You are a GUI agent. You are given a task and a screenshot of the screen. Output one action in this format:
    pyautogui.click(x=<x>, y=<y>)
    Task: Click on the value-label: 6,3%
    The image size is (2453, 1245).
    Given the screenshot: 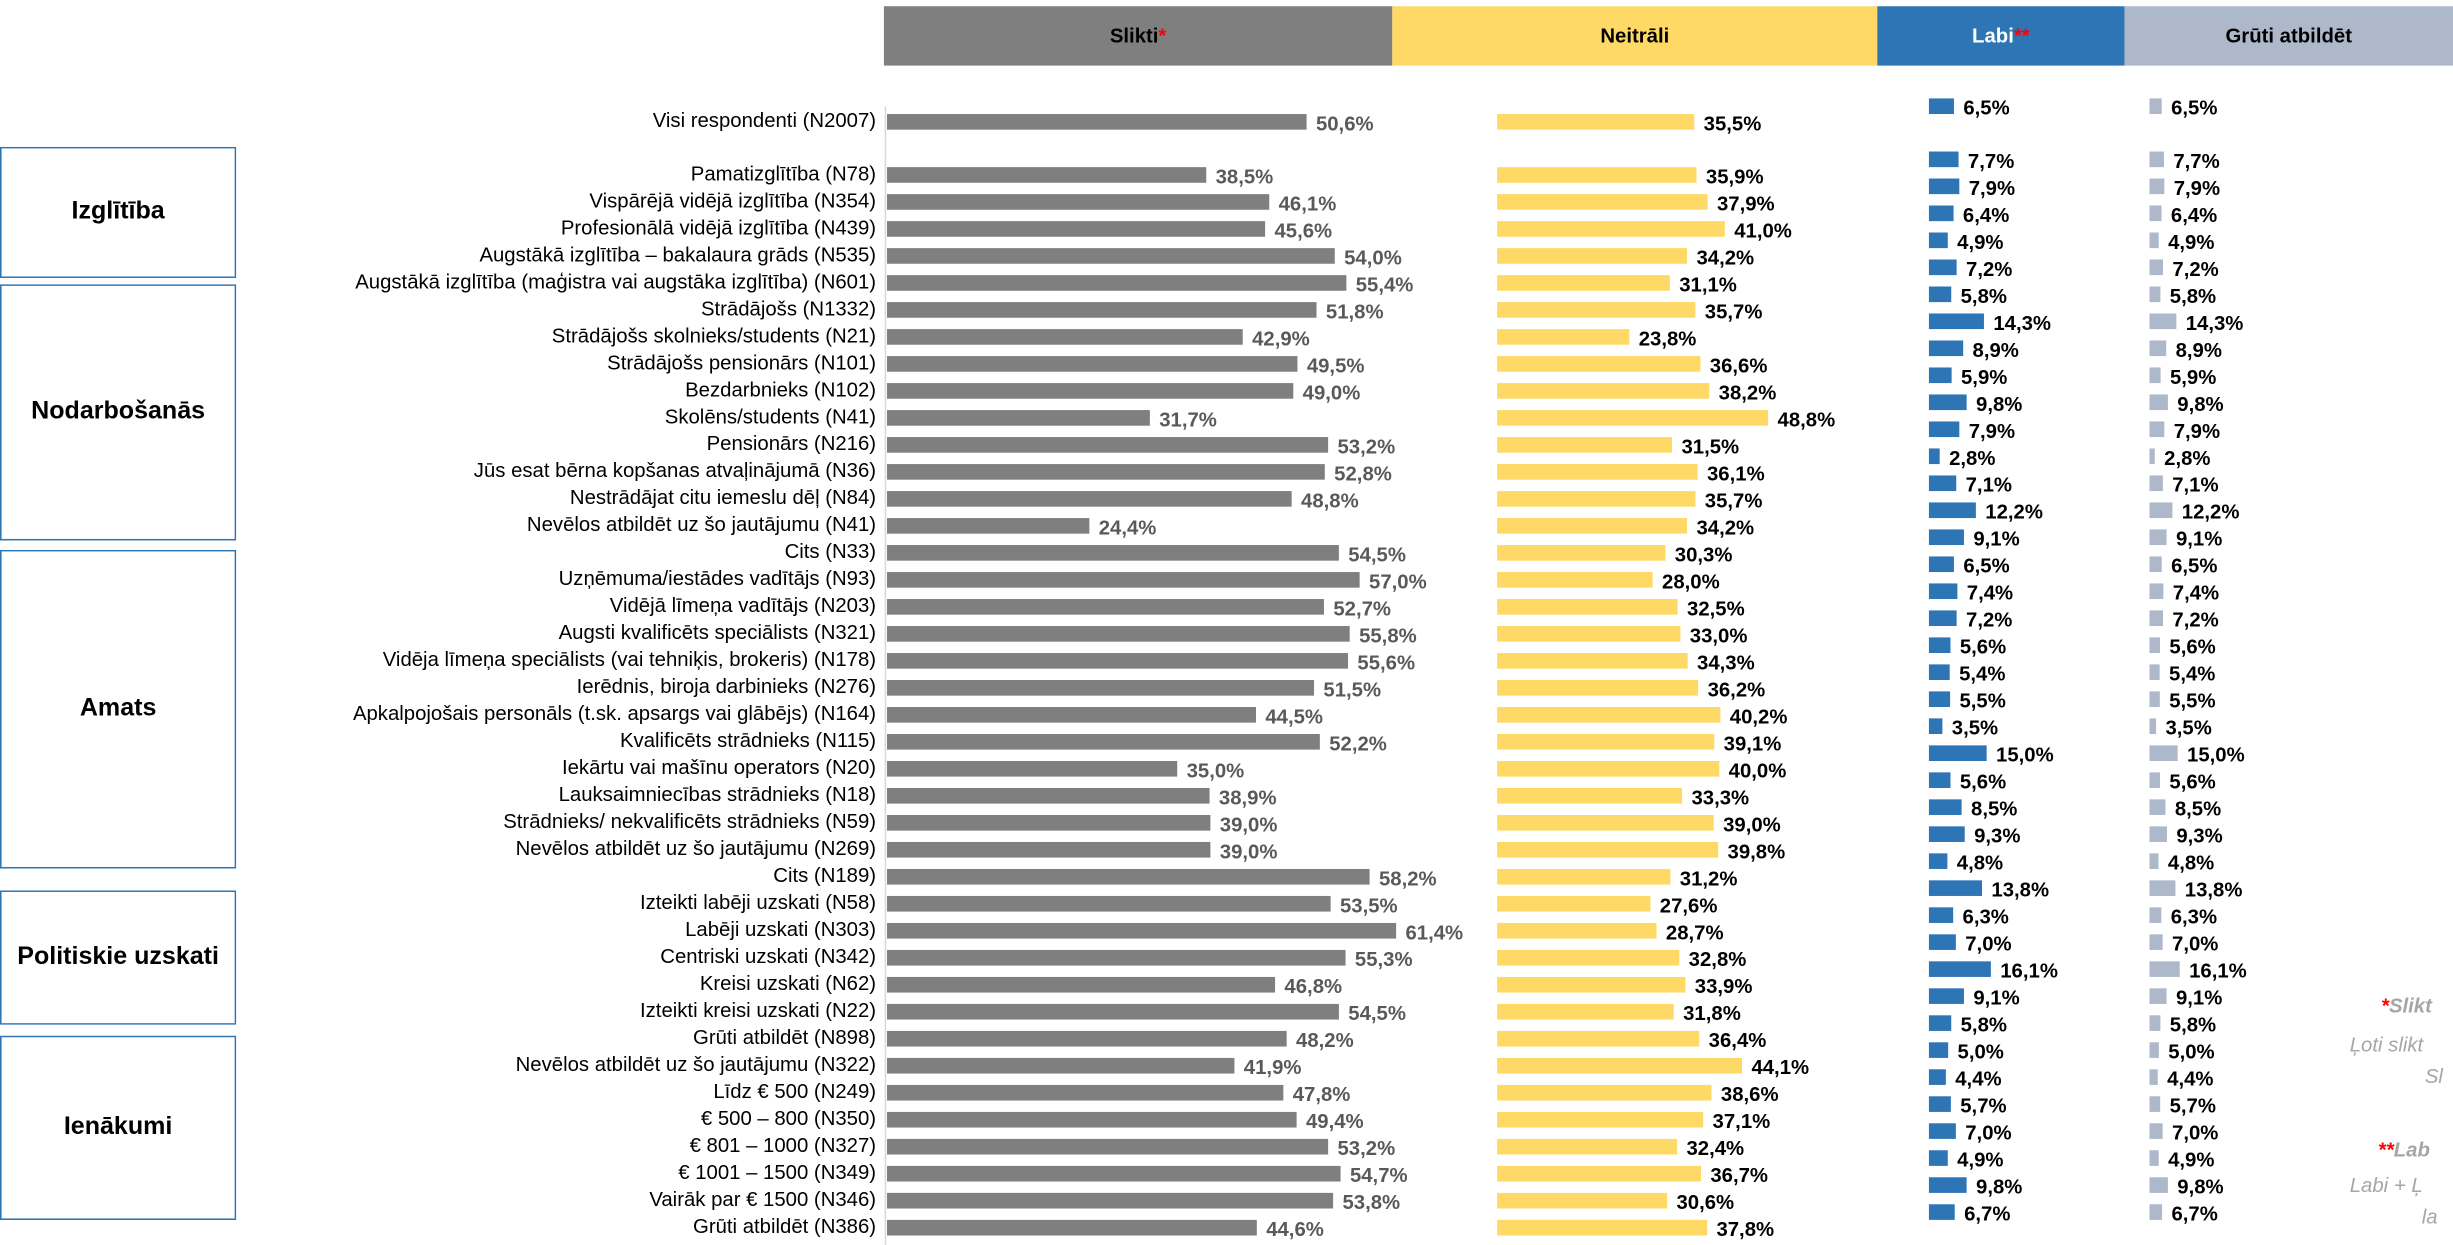 What is the action you would take?
    pyautogui.click(x=1986, y=918)
    